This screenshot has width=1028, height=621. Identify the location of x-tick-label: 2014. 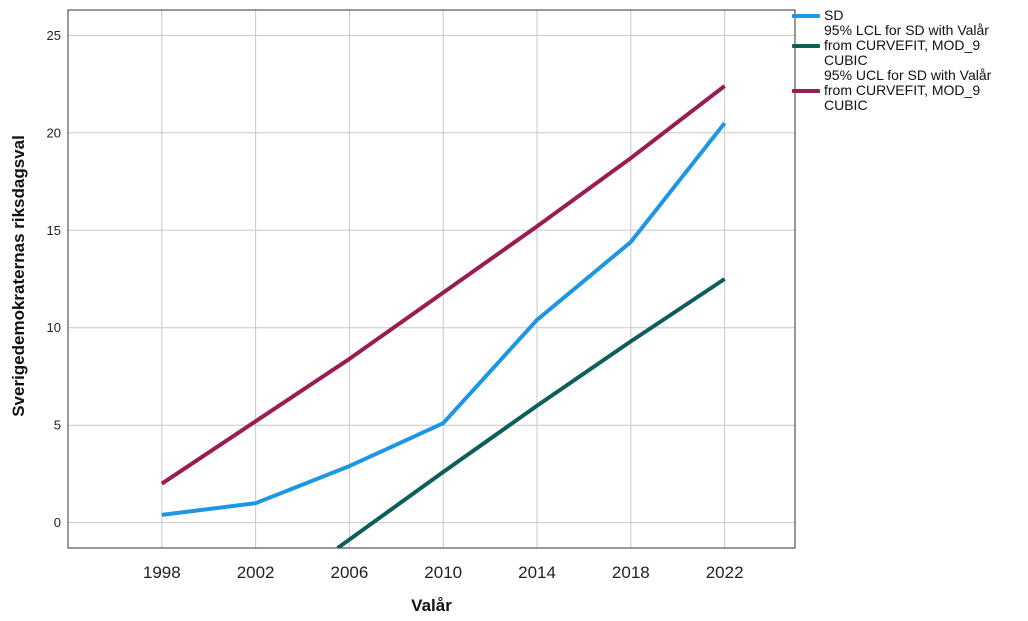
(537, 572).